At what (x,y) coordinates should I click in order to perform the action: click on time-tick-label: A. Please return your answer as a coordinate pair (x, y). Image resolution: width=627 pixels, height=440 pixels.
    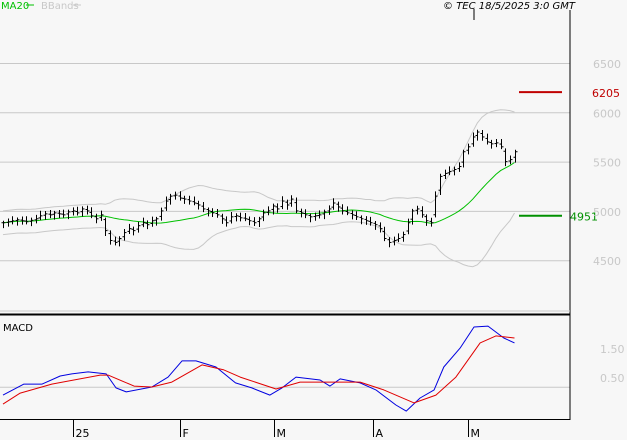
    Looking at the image, I should click on (380, 433).